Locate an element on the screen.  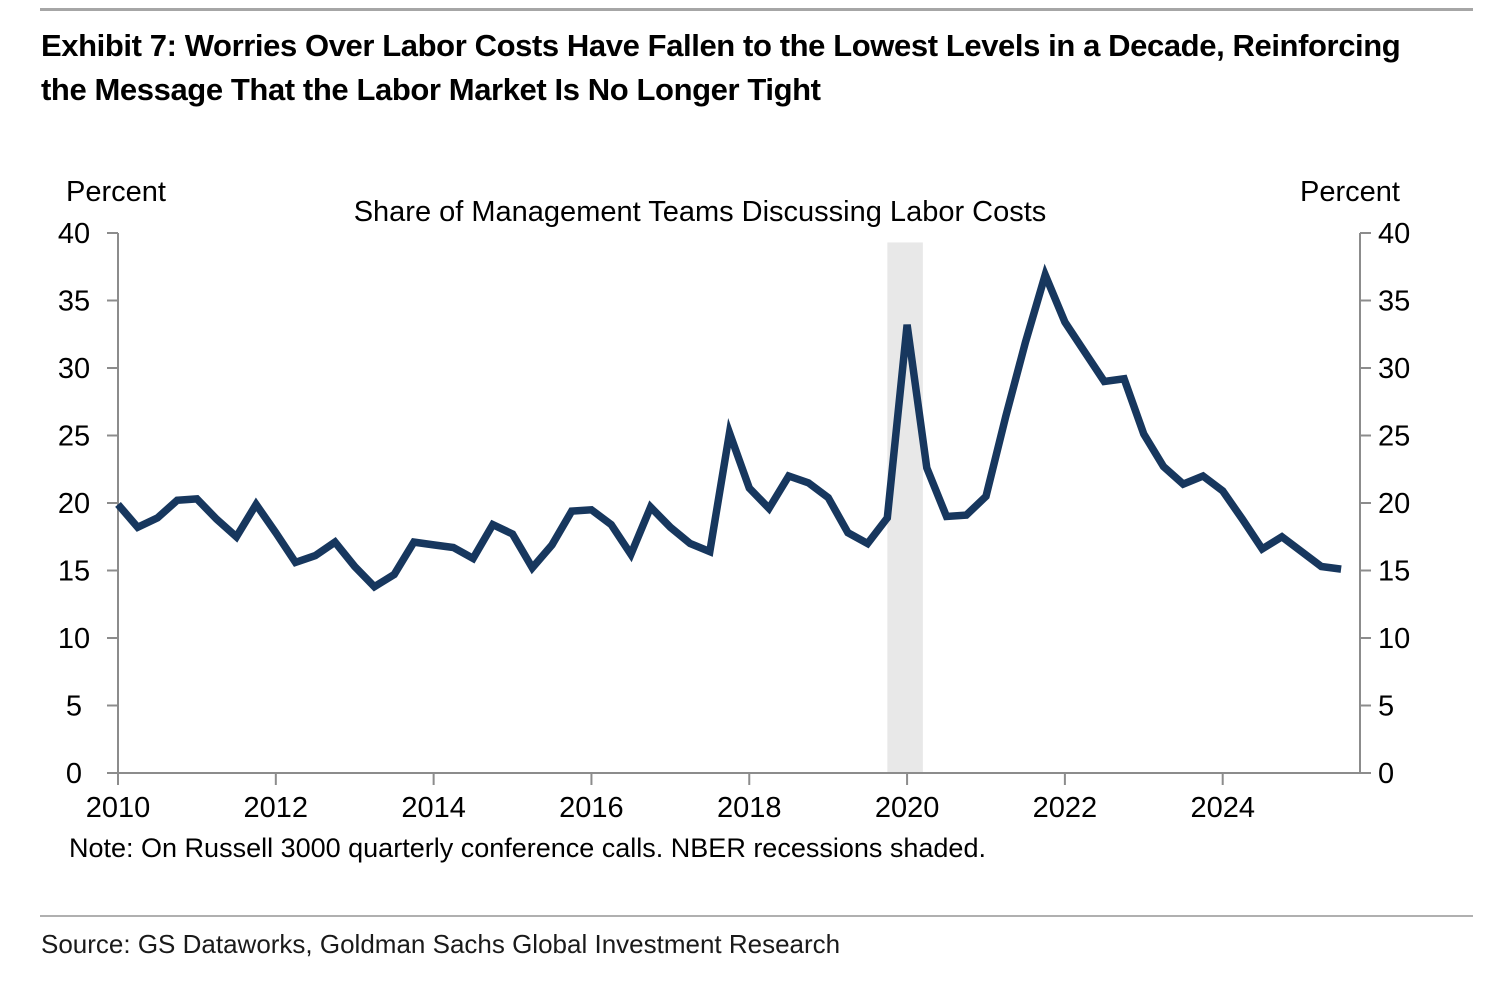
recession-band is located at coordinates (905, 507).